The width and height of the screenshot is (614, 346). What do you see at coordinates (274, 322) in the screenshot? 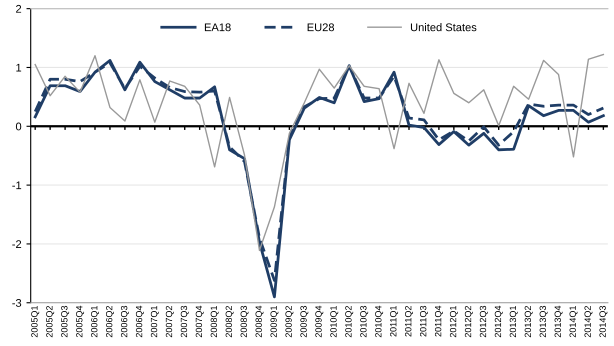
I see `x-tick-label: 2009Q1` at bounding box center [274, 322].